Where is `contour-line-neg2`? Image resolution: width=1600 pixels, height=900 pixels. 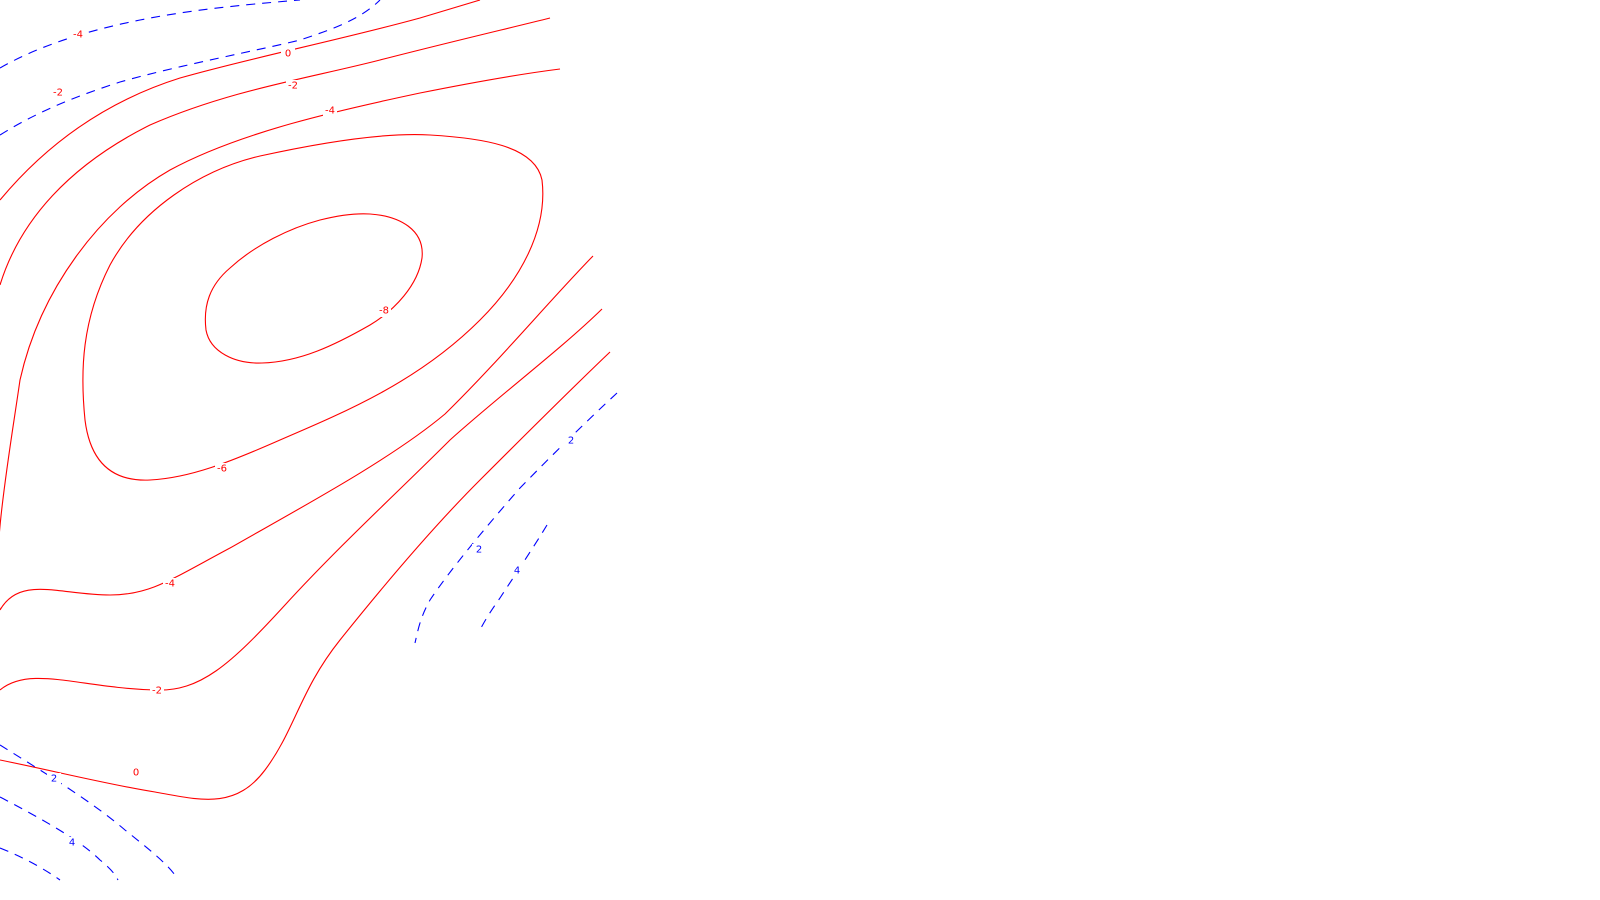 contour-line-neg2 is located at coordinates (275, 151).